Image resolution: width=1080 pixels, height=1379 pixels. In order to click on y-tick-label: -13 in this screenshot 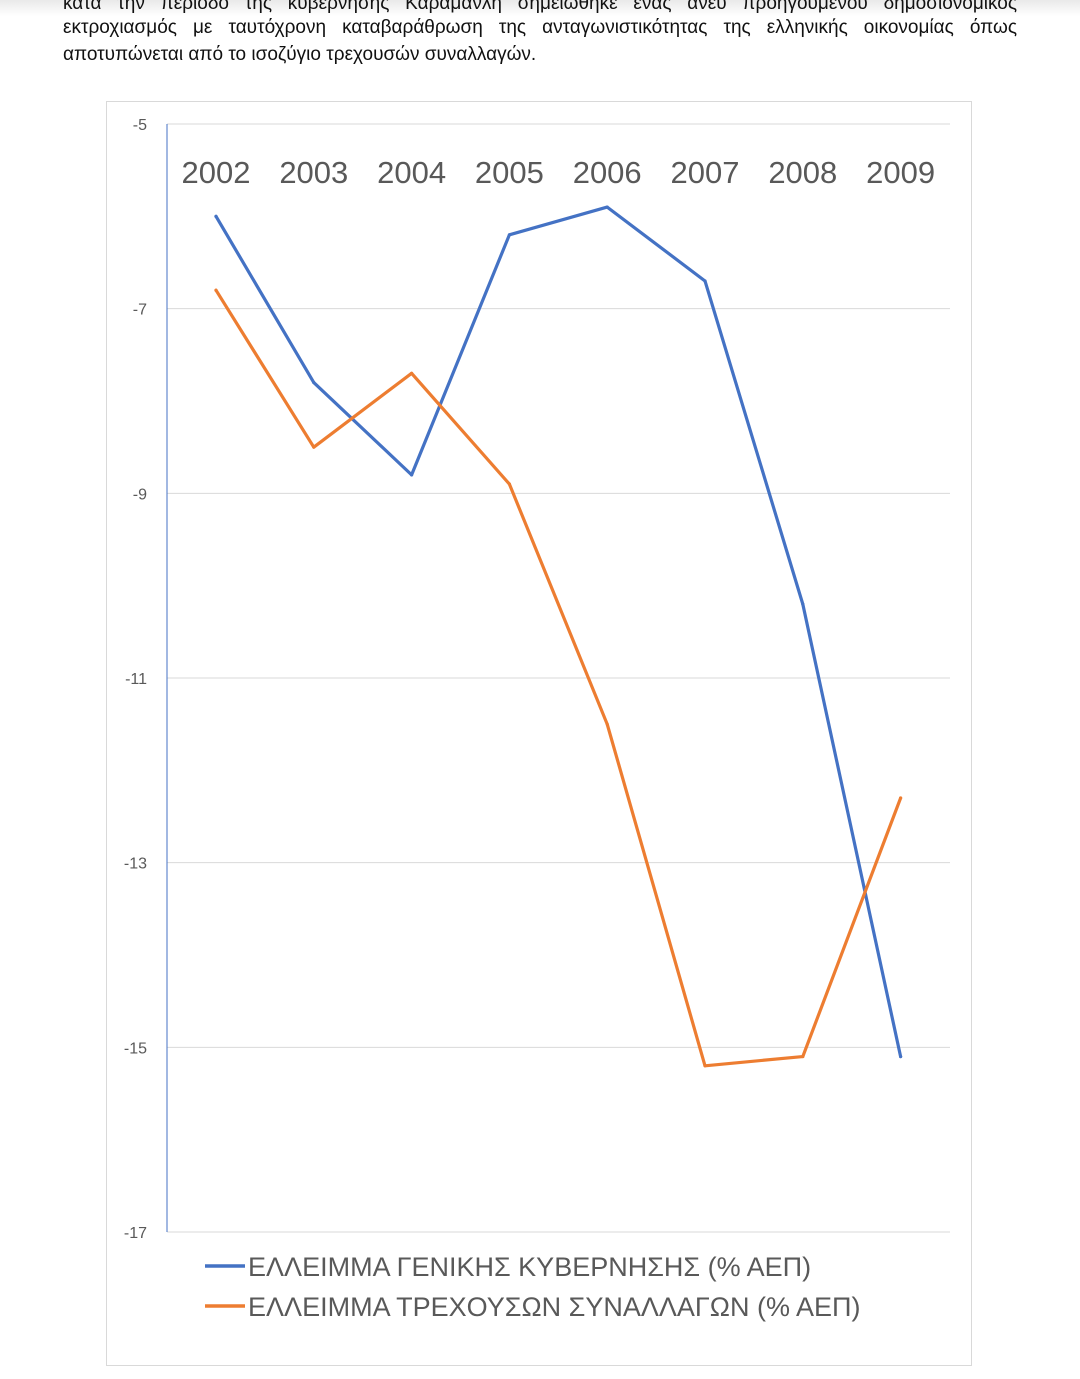, I will do `click(135, 864)`.